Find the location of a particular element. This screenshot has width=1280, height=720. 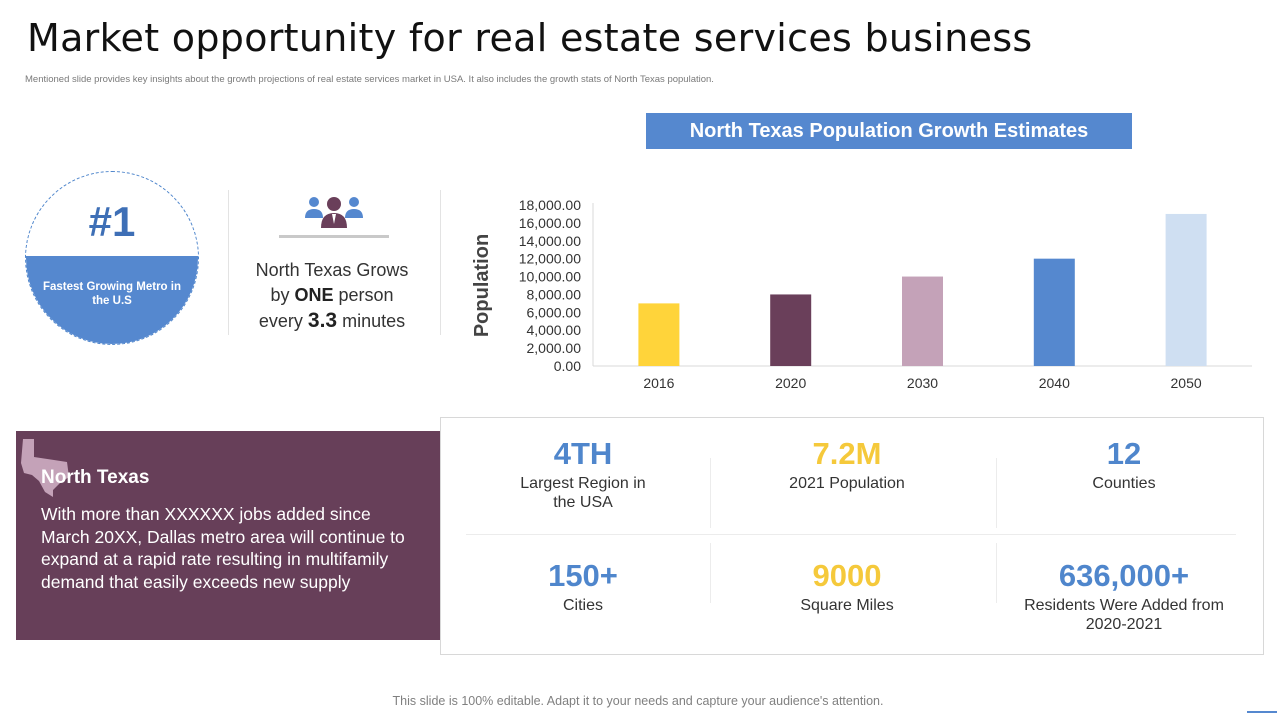

stat-label: 2021 Population is located at coordinates (847, 483).